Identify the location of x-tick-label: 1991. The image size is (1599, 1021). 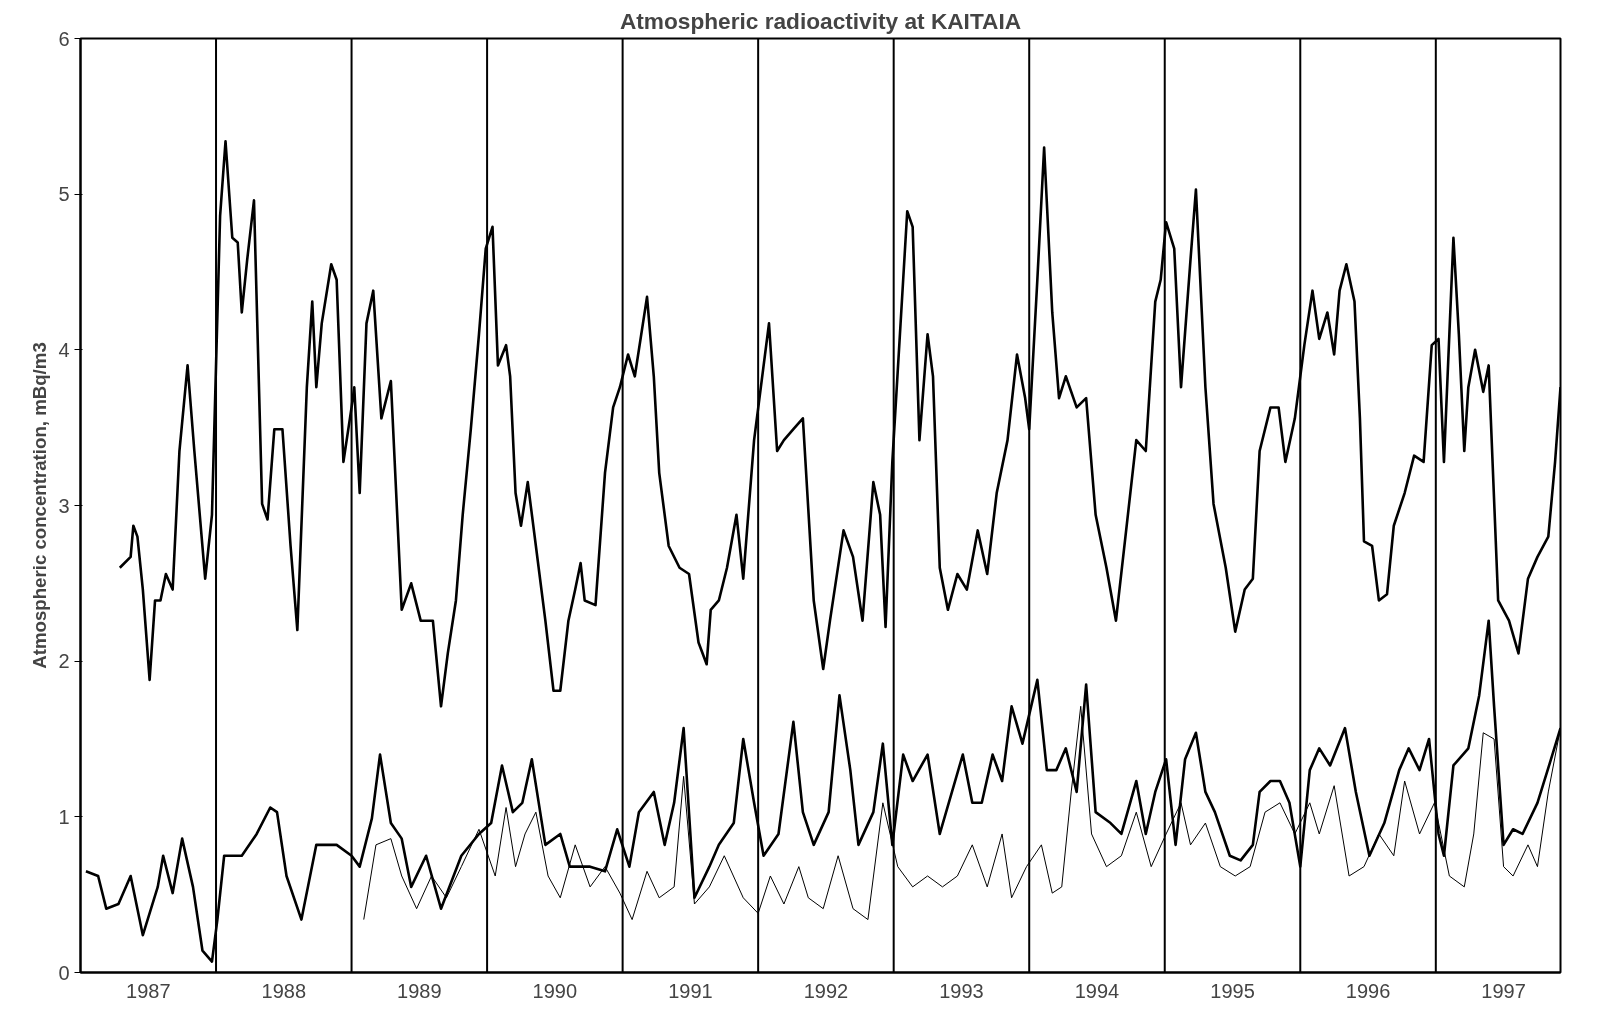
(690, 990).